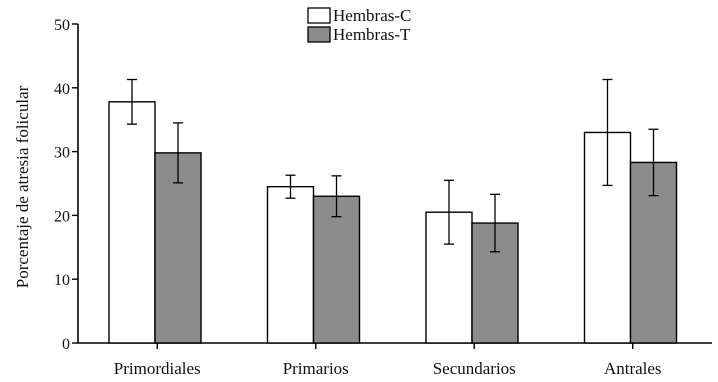  What do you see at coordinates (372, 34) in the screenshot?
I see `legend-label: Hembras-T` at bounding box center [372, 34].